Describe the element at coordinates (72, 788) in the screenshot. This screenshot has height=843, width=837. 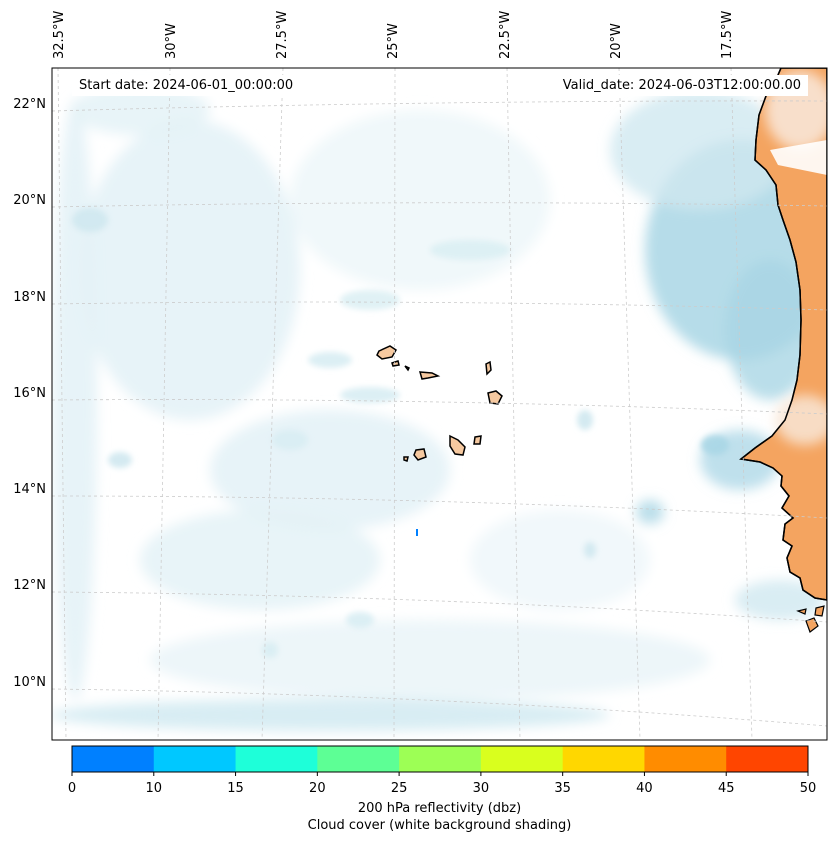
I see `colorbar-tick-label: 0` at that location.